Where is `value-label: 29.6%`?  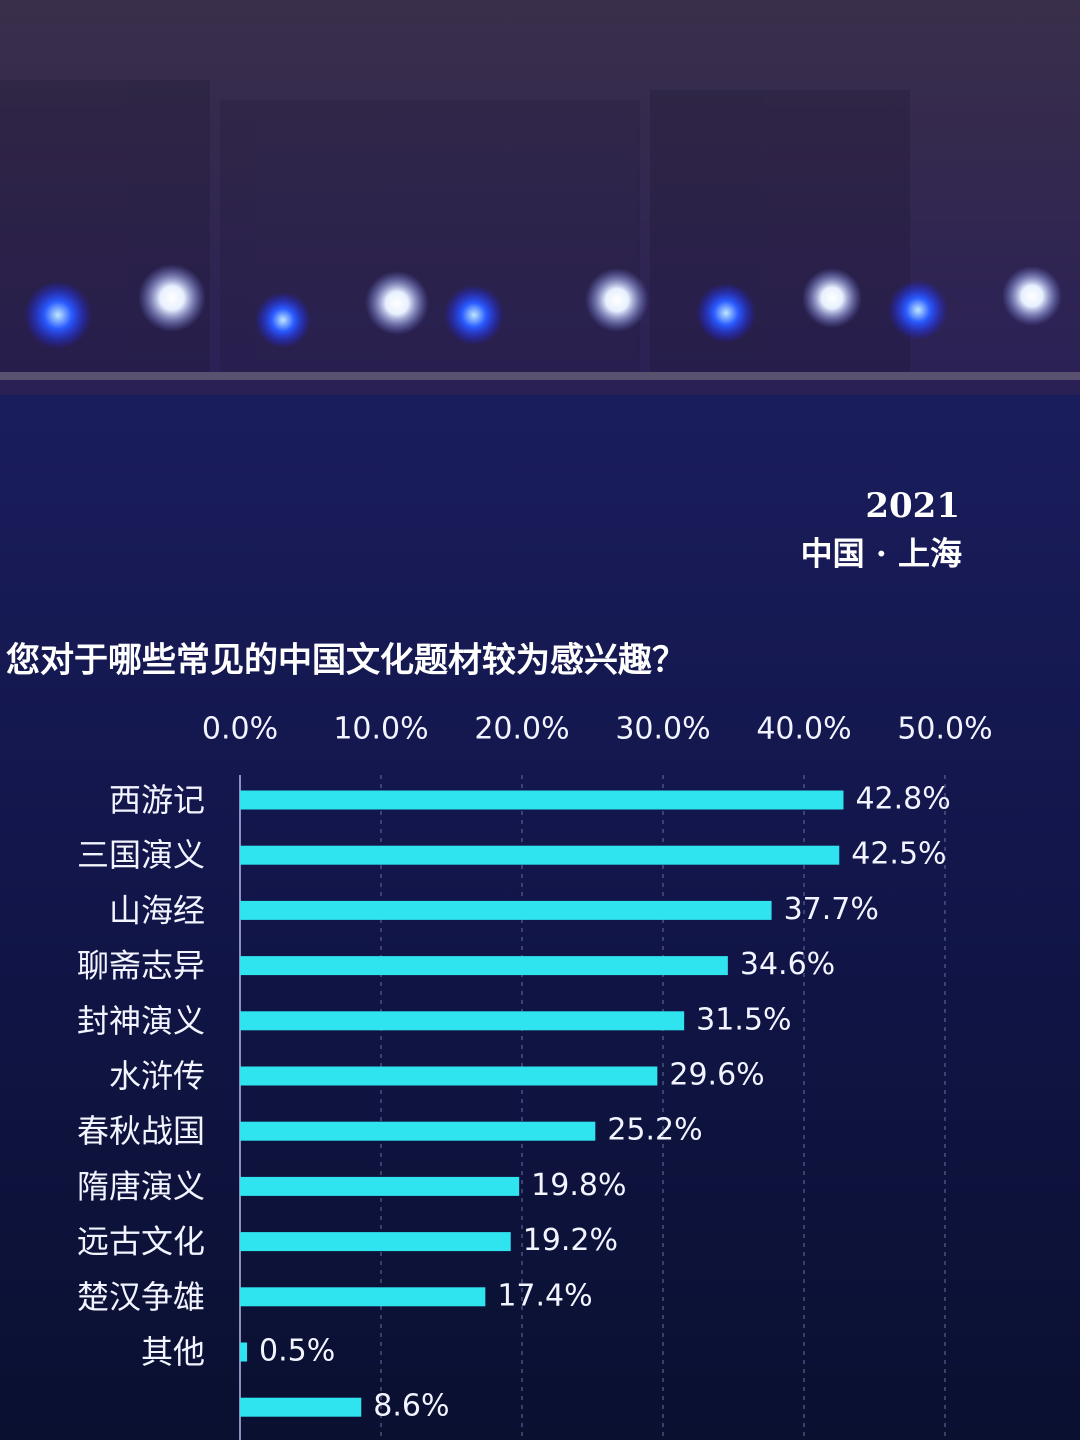 value-label: 29.6% is located at coordinates (716, 1075).